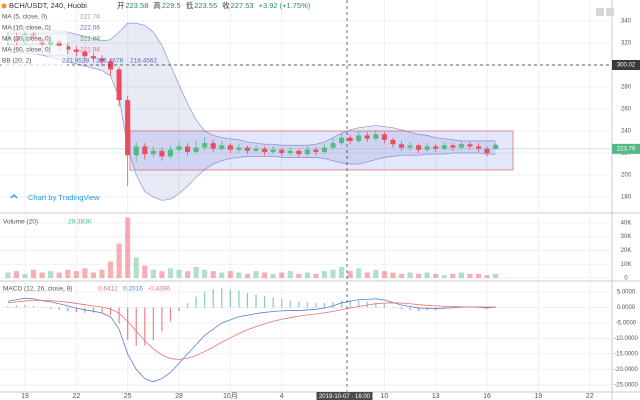 This screenshot has width=640, height=400. Describe the element at coordinates (626, 223) in the screenshot. I see `y-tick-label: 40K` at that location.